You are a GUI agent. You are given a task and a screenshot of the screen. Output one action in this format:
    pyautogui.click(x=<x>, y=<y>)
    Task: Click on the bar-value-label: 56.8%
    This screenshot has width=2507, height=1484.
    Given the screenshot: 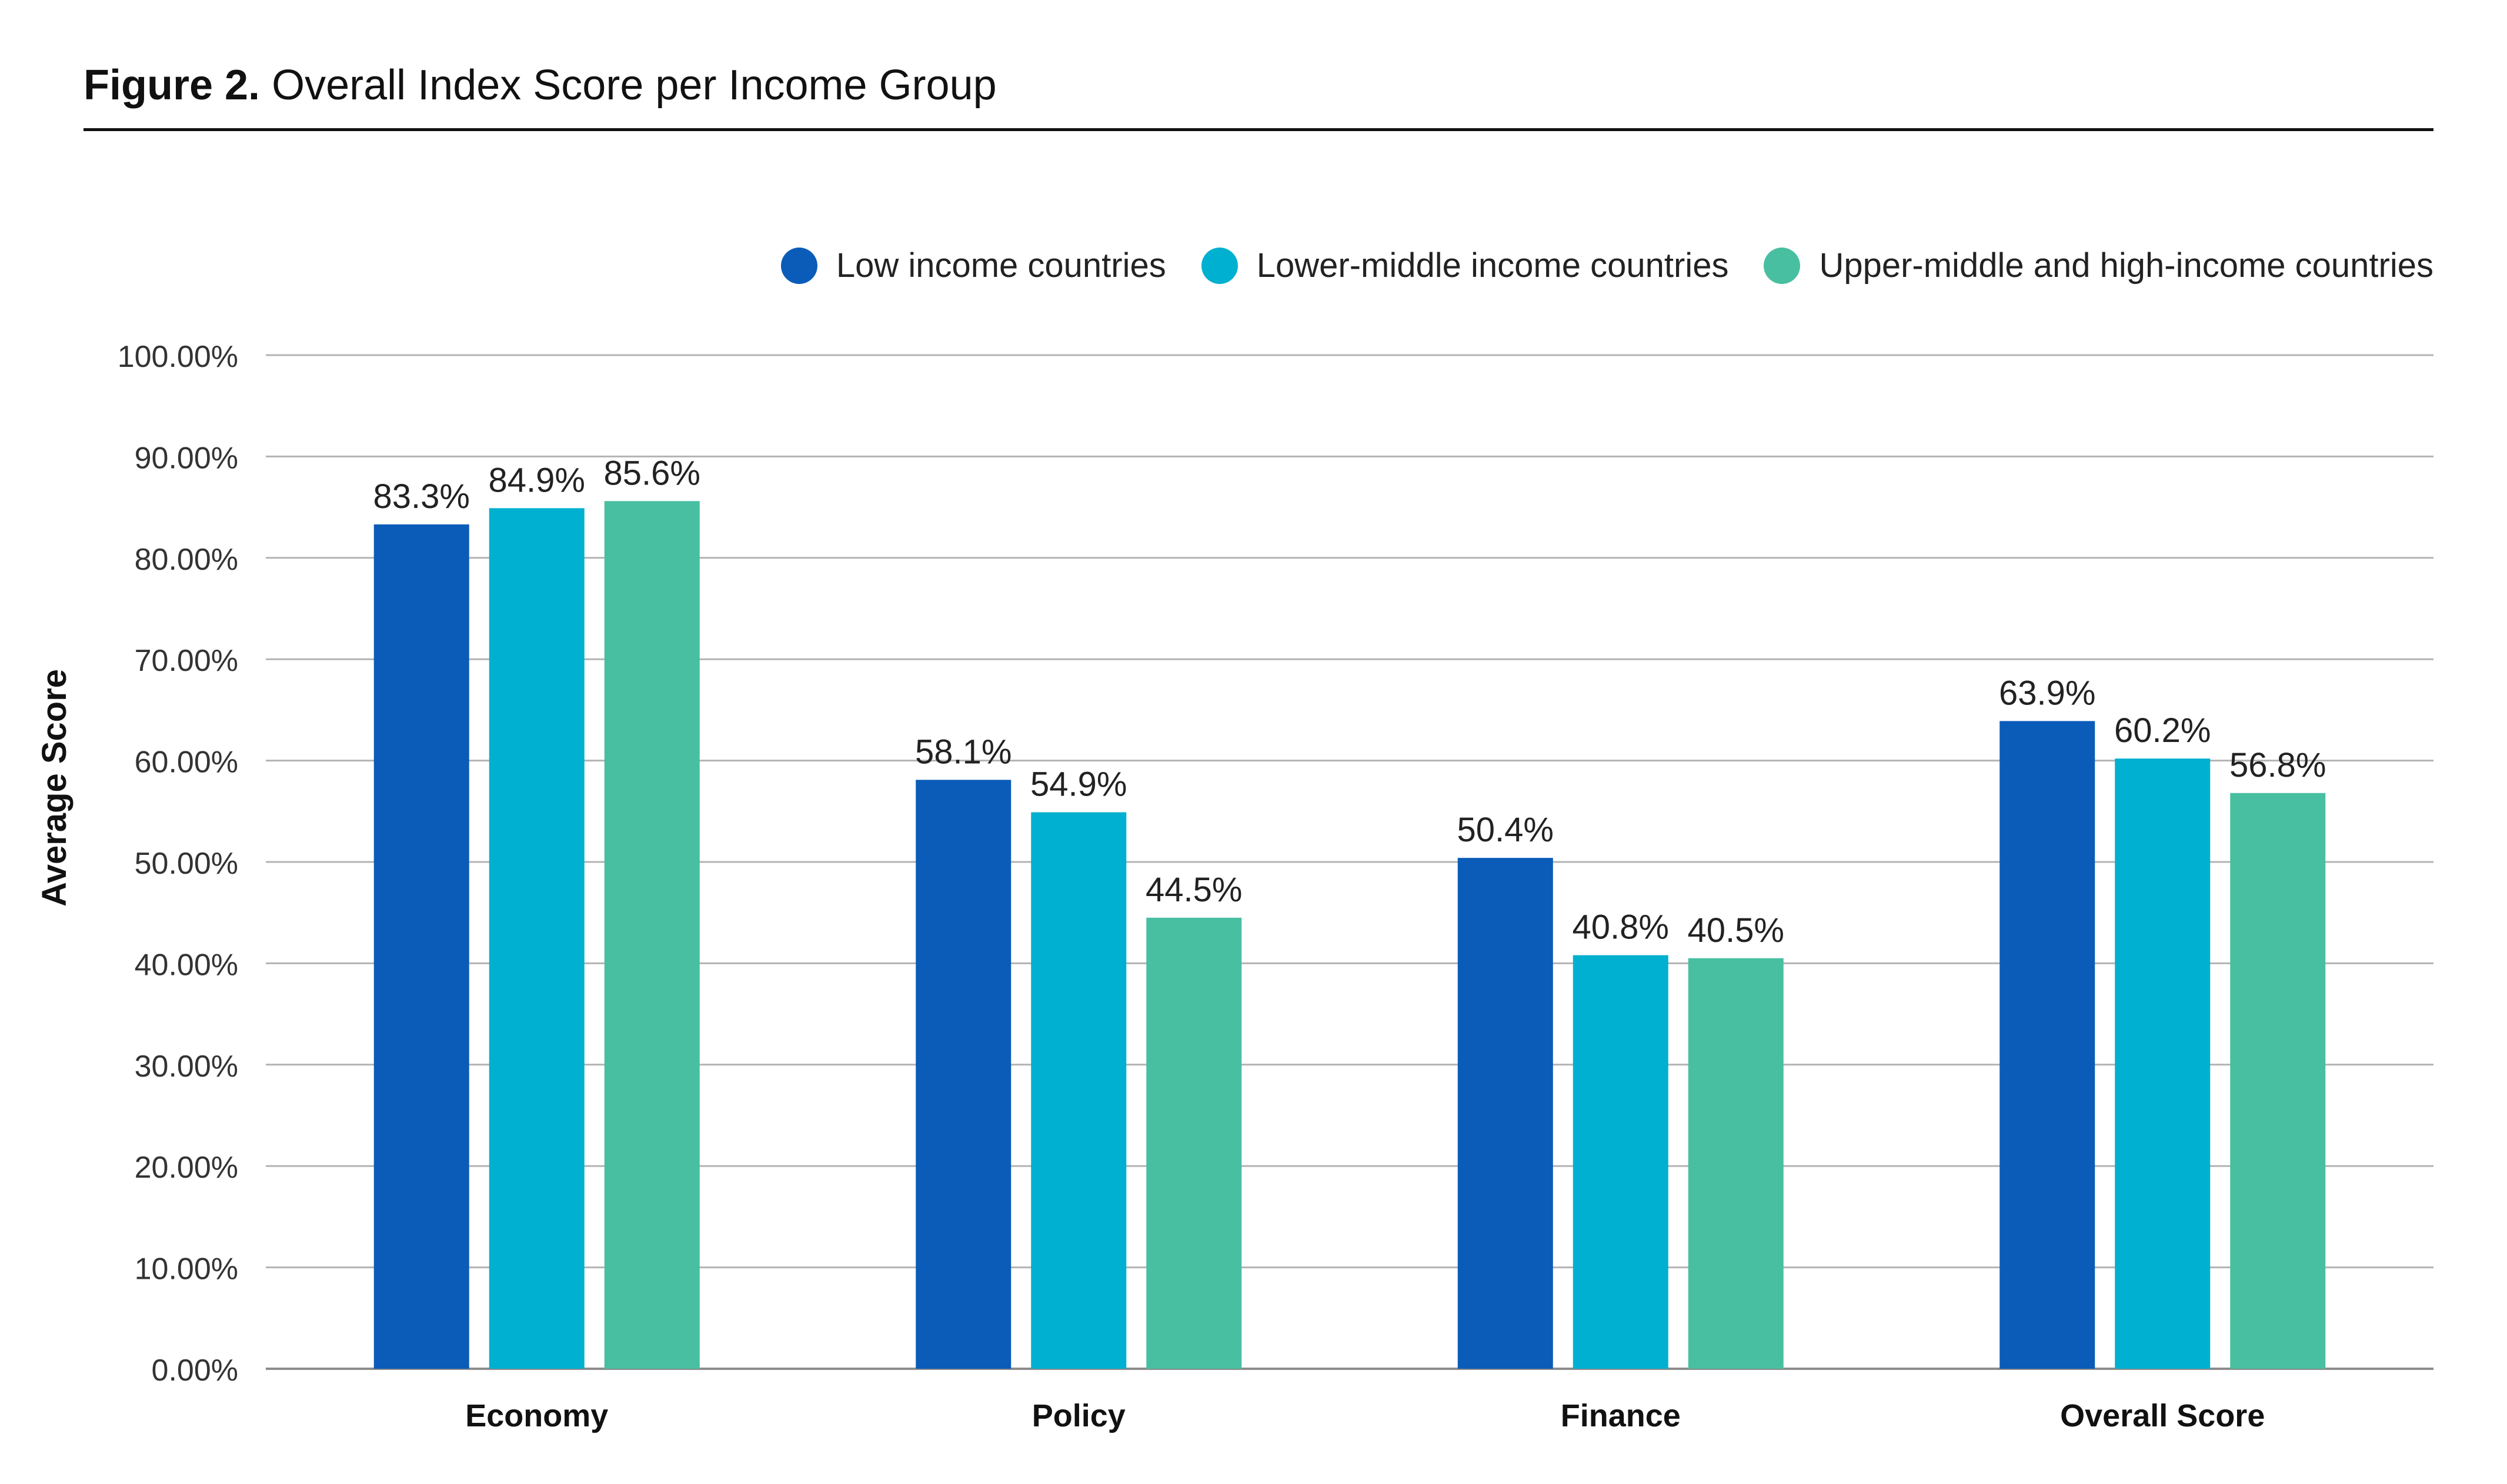 What is the action you would take?
    pyautogui.click(x=2277, y=765)
    